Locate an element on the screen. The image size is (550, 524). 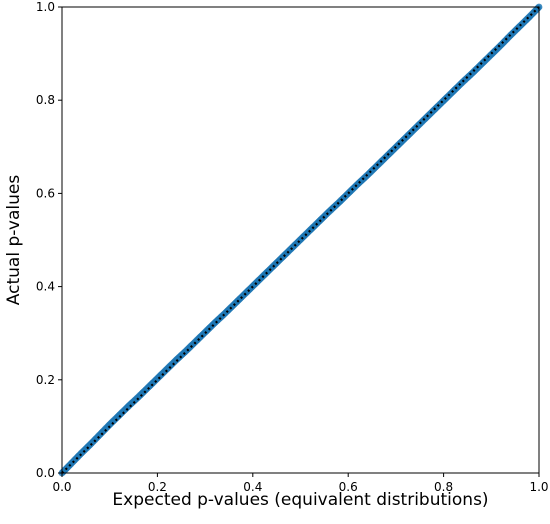
x-tick-label: 1.0 is located at coordinates (538, 487).